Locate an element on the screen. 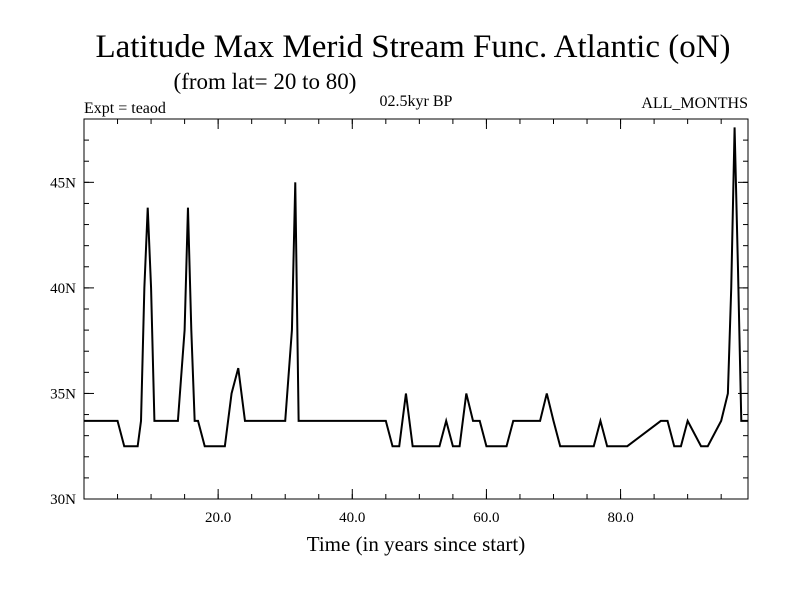 Image resolution: width=800 pixels, height=600 pixels. chart-subtitle: (from lat= 20 to 80) is located at coordinates (265, 81).